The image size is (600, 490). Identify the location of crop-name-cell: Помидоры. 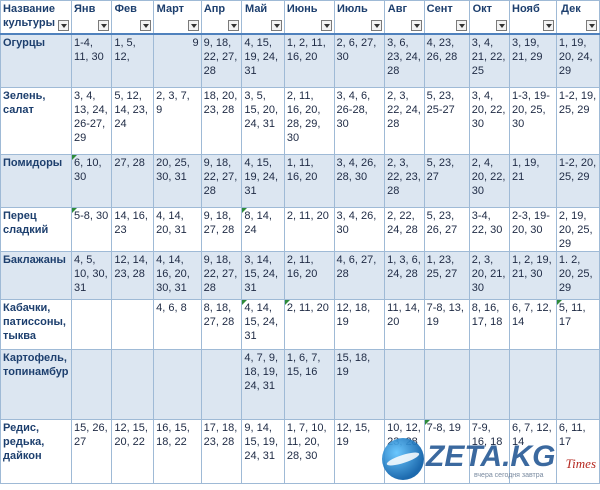
(36, 180).